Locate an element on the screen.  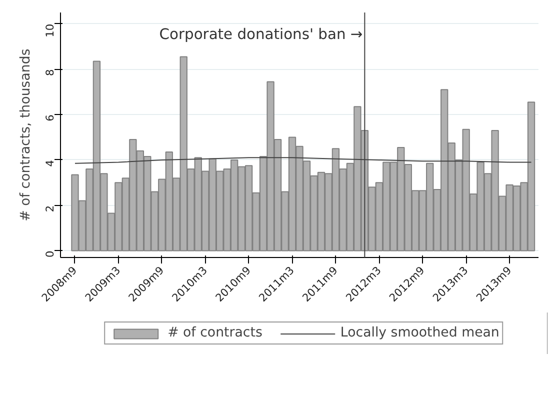
y-tick-label: 4 is located at coordinates (50, 163).